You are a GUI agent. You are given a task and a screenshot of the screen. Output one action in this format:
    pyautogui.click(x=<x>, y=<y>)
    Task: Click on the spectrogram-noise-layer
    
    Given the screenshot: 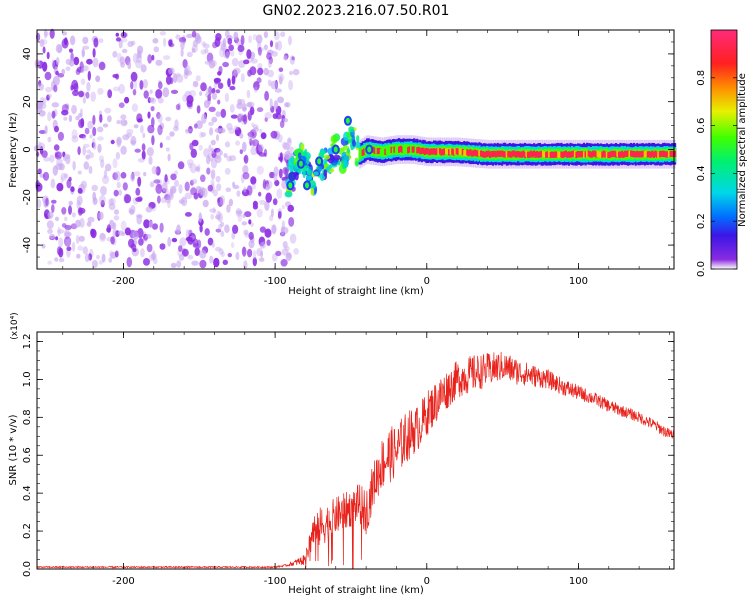 What is the action you would take?
    pyautogui.click(x=166, y=149)
    